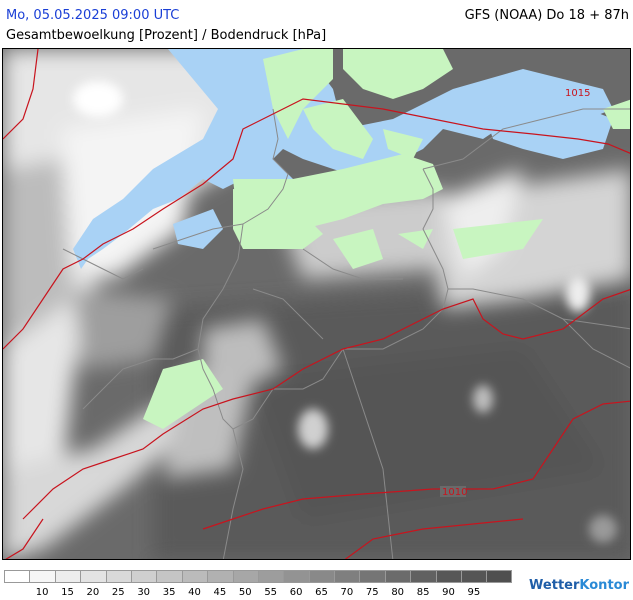 Image resolution: width=633 pixels, height=600 pixels. Describe the element at coordinates (245, 592) in the screenshot. I see `legend-label: 50` at that location.